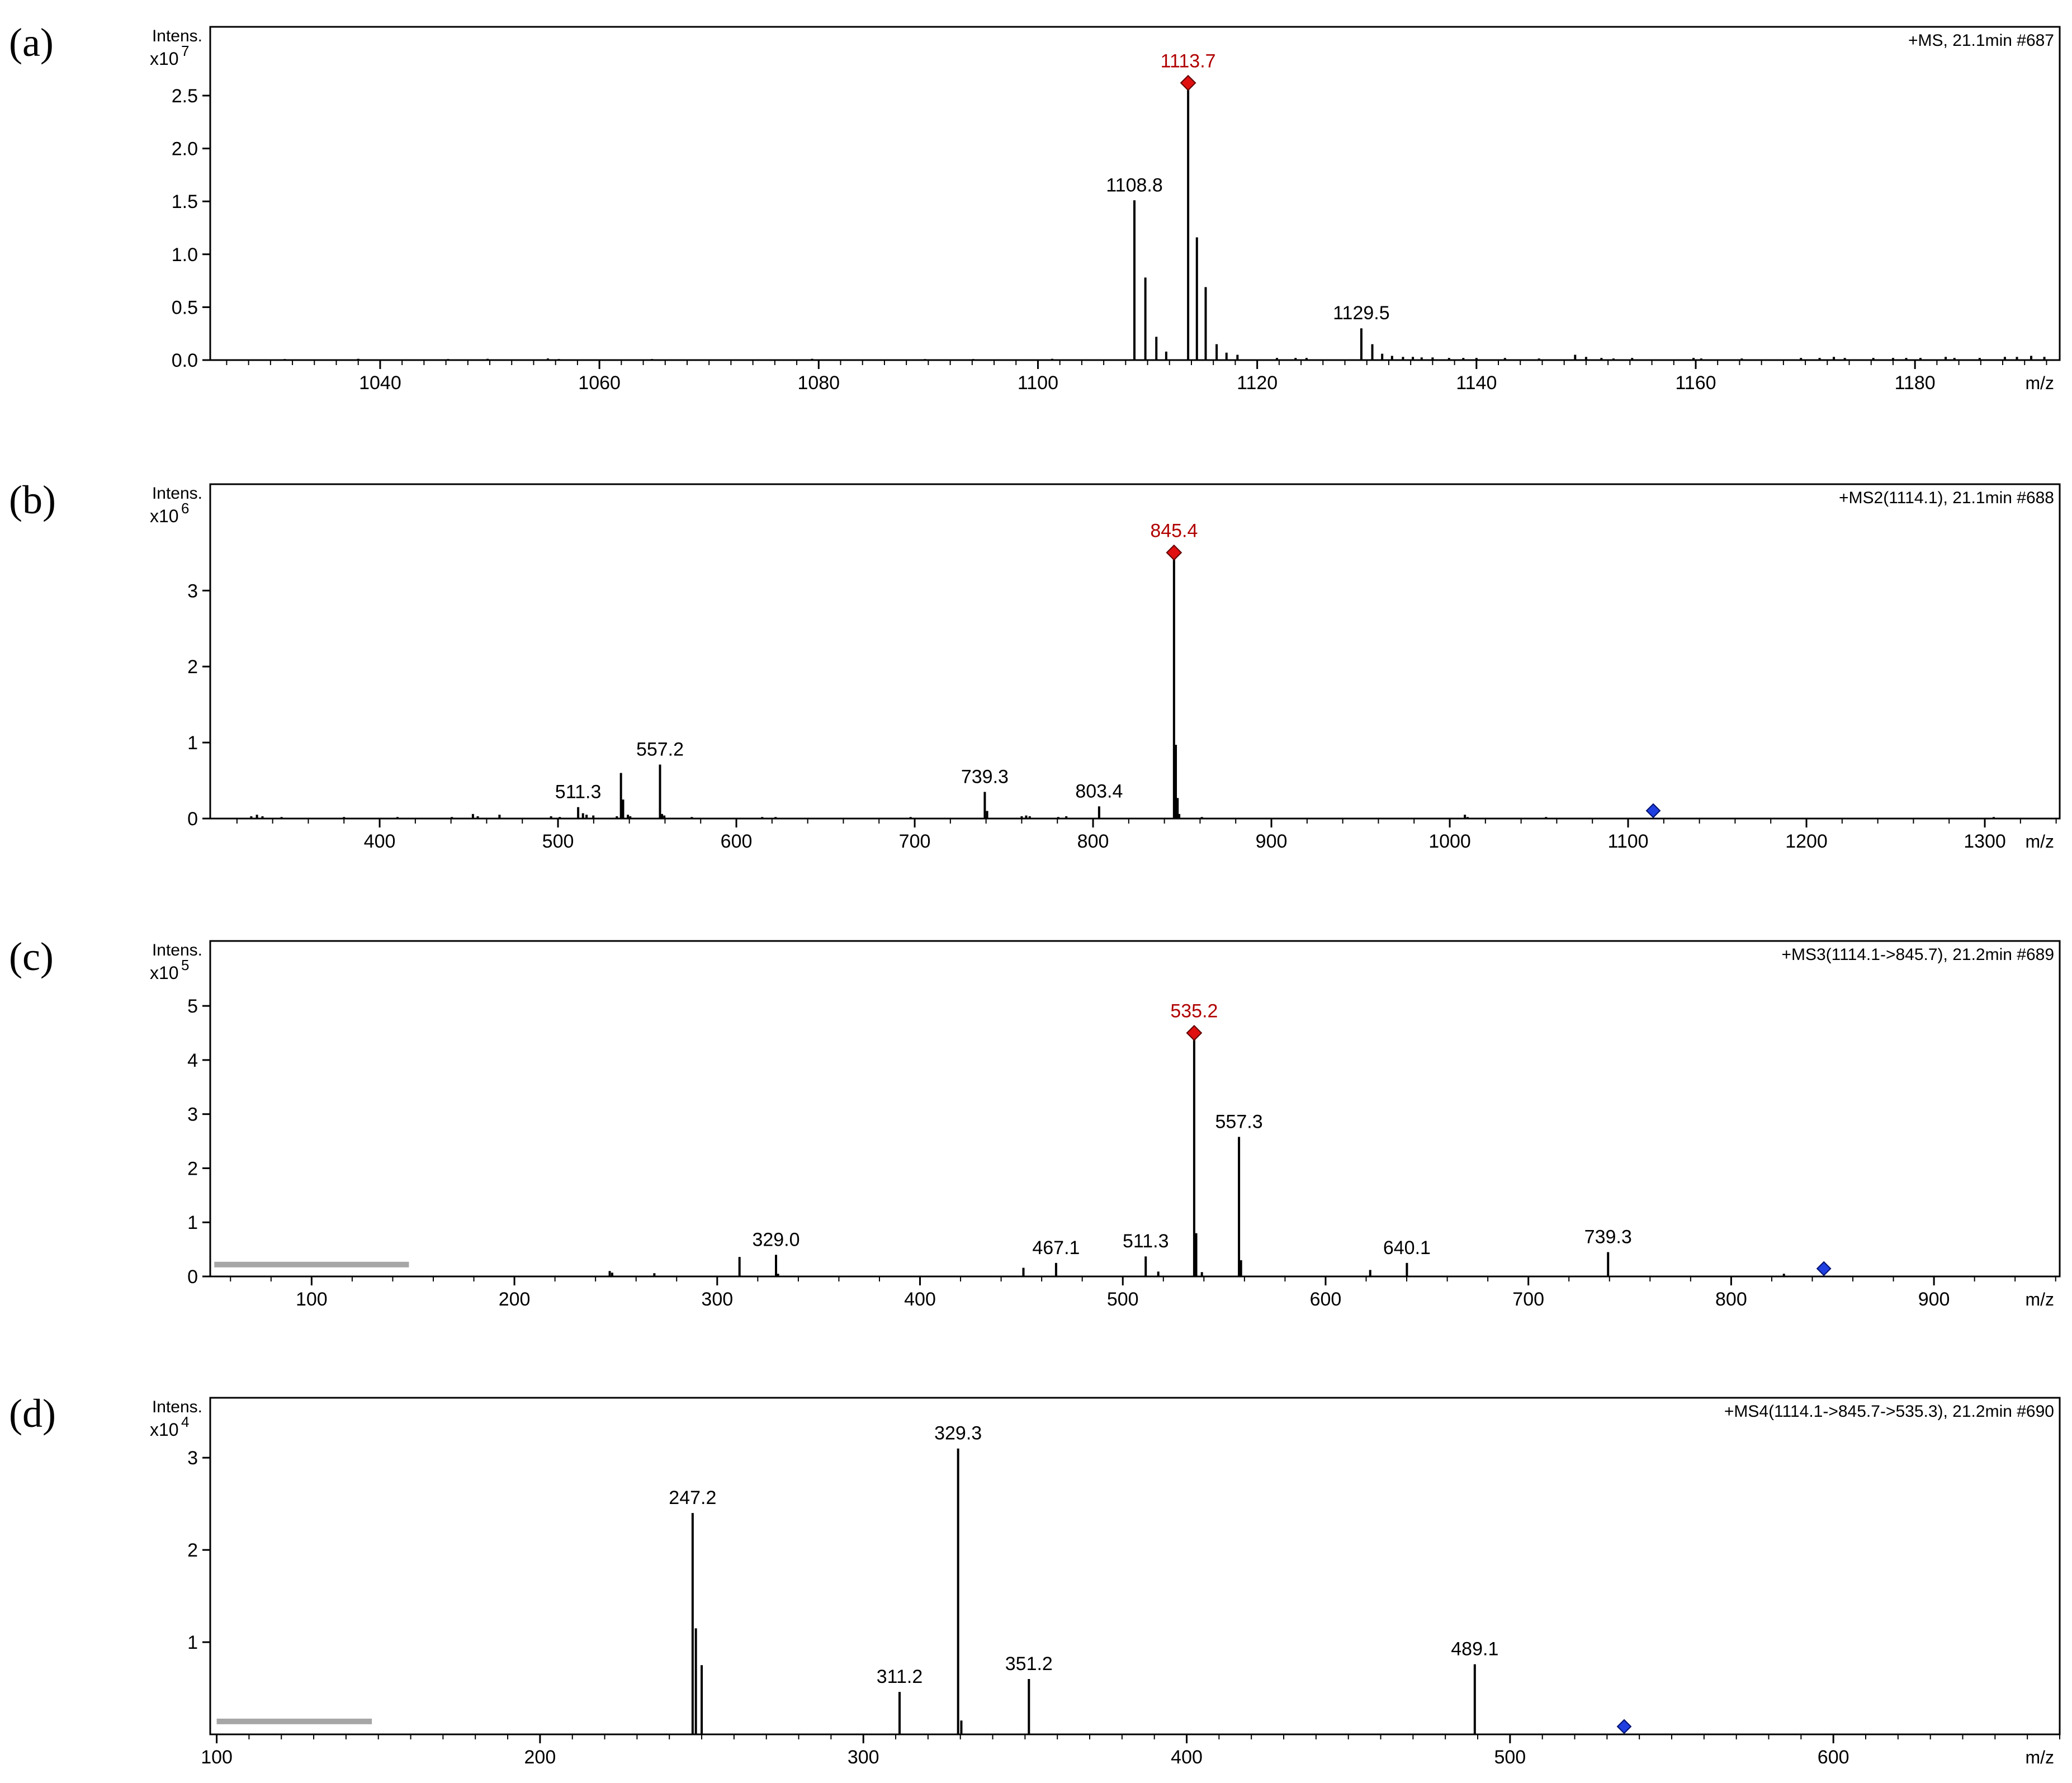 The width and height of the screenshot is (2072, 1783). What do you see at coordinates (1056, 1248) in the screenshot?
I see `peak-label: 467.1` at bounding box center [1056, 1248].